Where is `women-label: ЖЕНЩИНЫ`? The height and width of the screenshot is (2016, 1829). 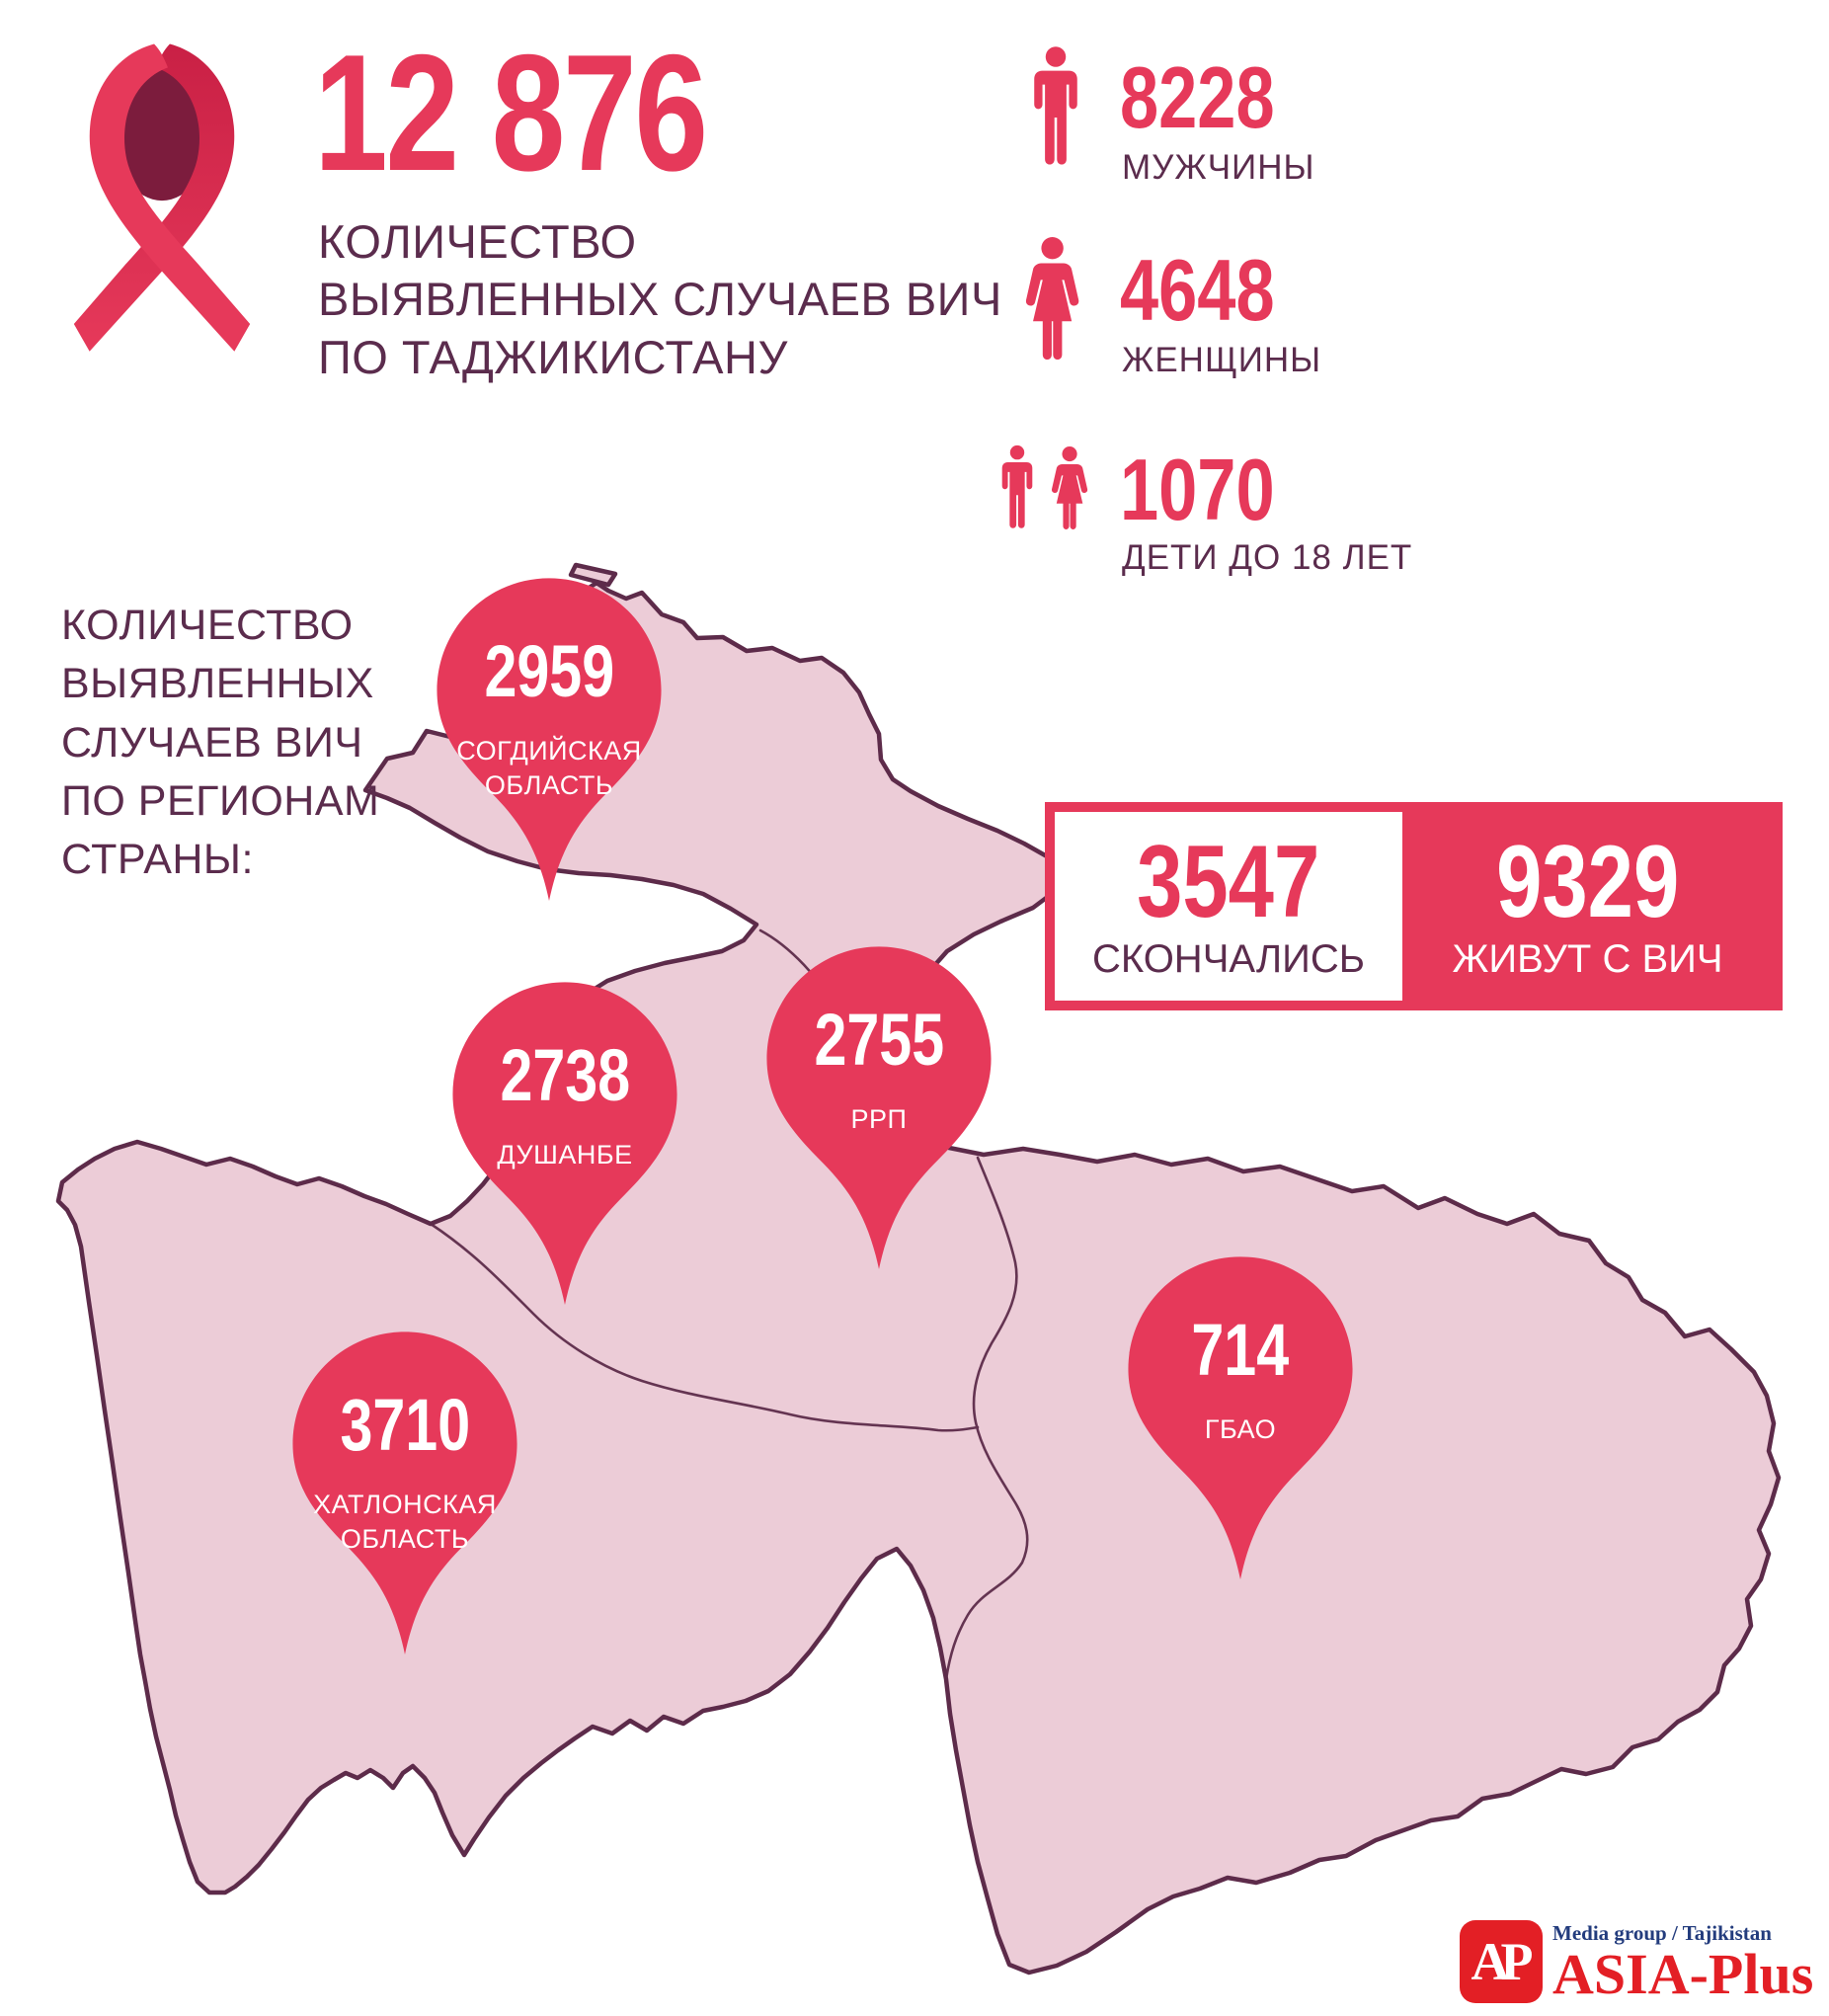
women-label: ЖЕНЩИНЫ is located at coordinates (1222, 360).